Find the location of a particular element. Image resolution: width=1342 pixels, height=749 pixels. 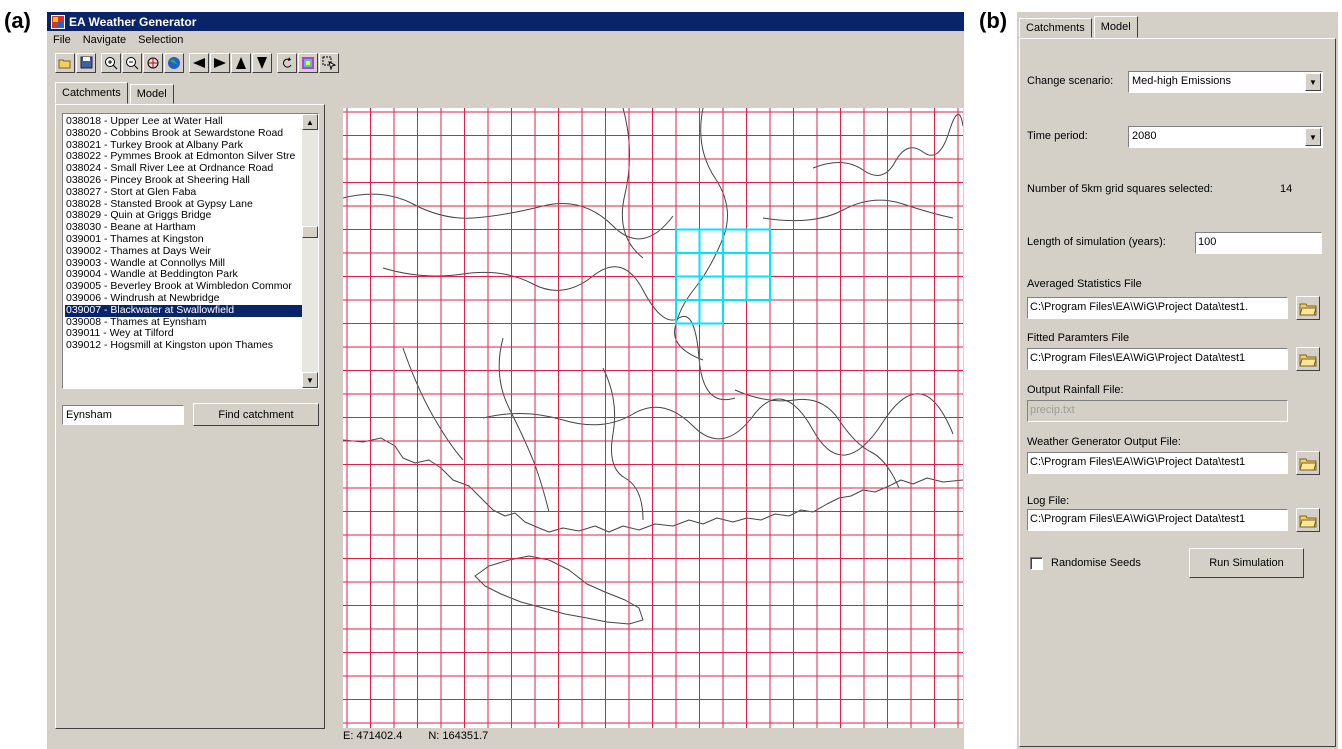

randomise-seeds-checkbox is located at coordinates (1036, 563).